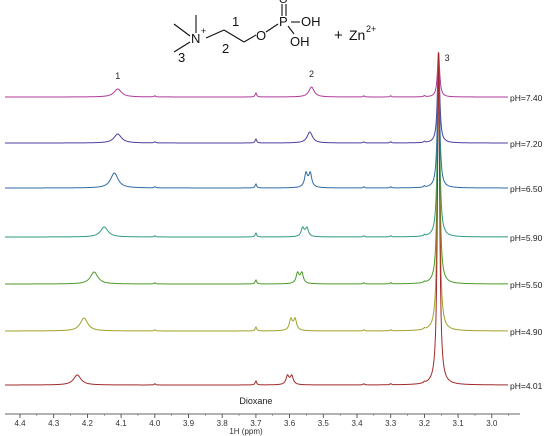  What do you see at coordinates (246, 431) in the screenshot?
I see `x-axis-label: 1H (ppm)` at bounding box center [246, 431].